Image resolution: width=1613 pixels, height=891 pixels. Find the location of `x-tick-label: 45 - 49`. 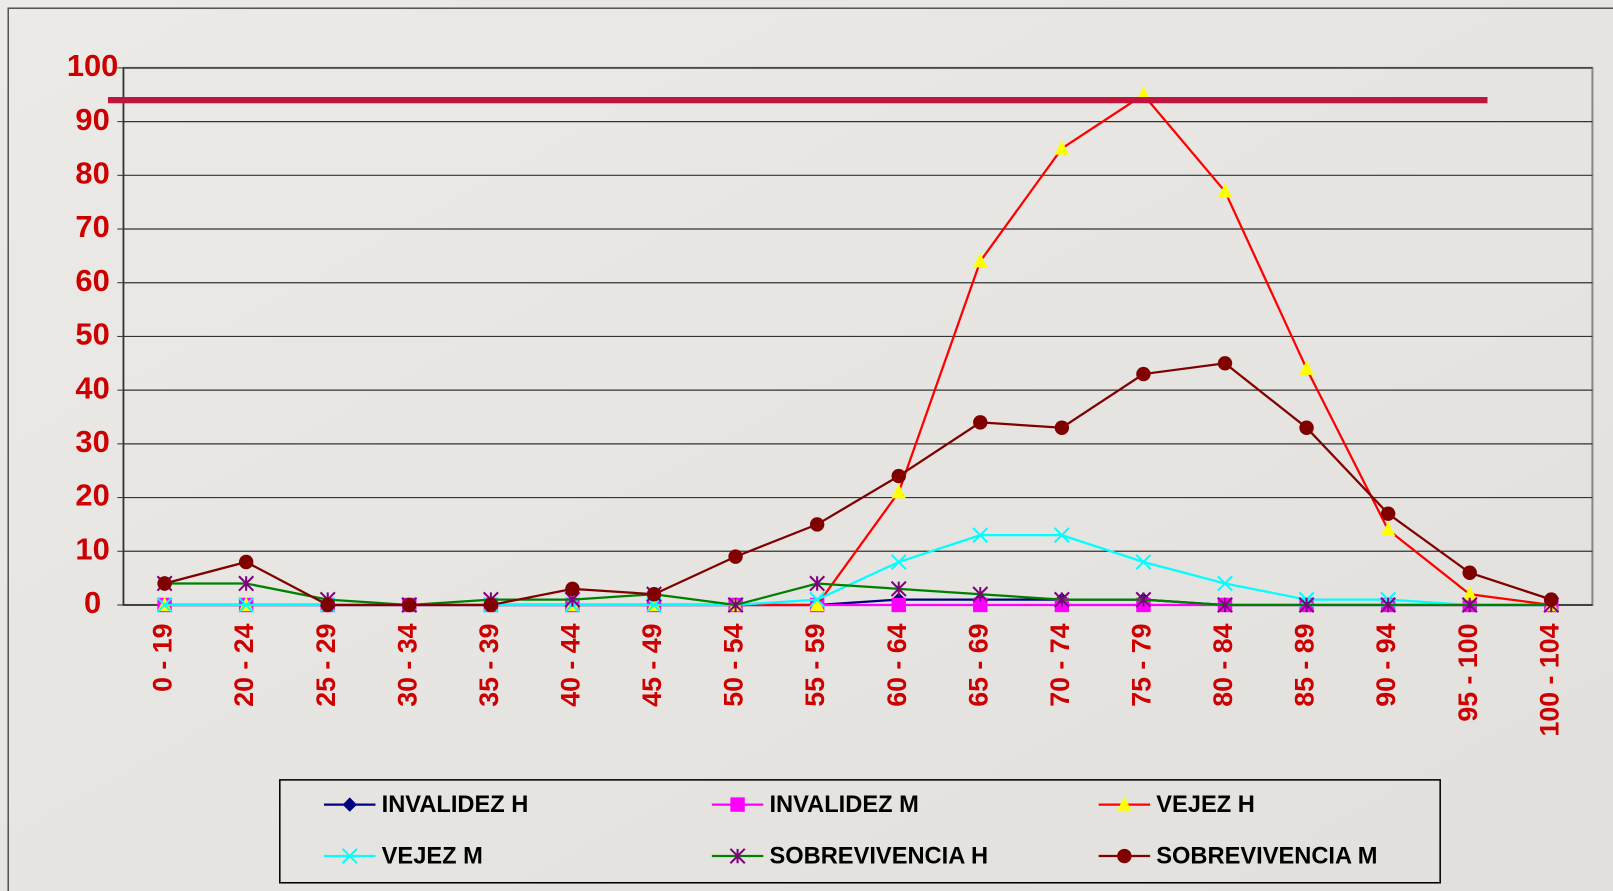

x-tick-label: 45 - 49 is located at coordinates (652, 664).